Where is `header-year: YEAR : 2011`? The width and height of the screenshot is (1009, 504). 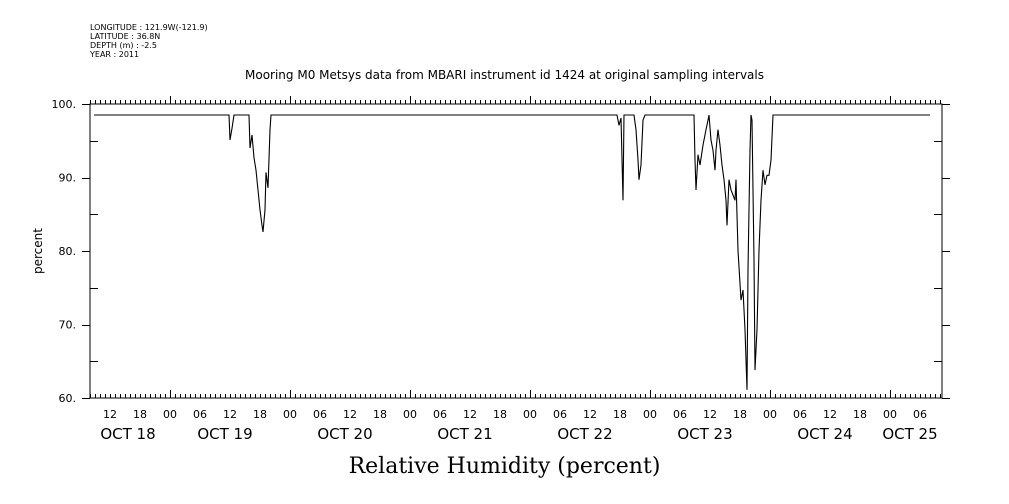 header-year: YEAR : 2011 is located at coordinates (115, 54).